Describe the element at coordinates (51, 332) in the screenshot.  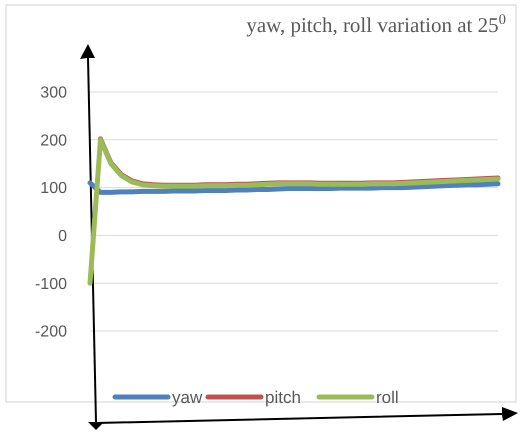
I see `y-tick-label: -200` at that location.